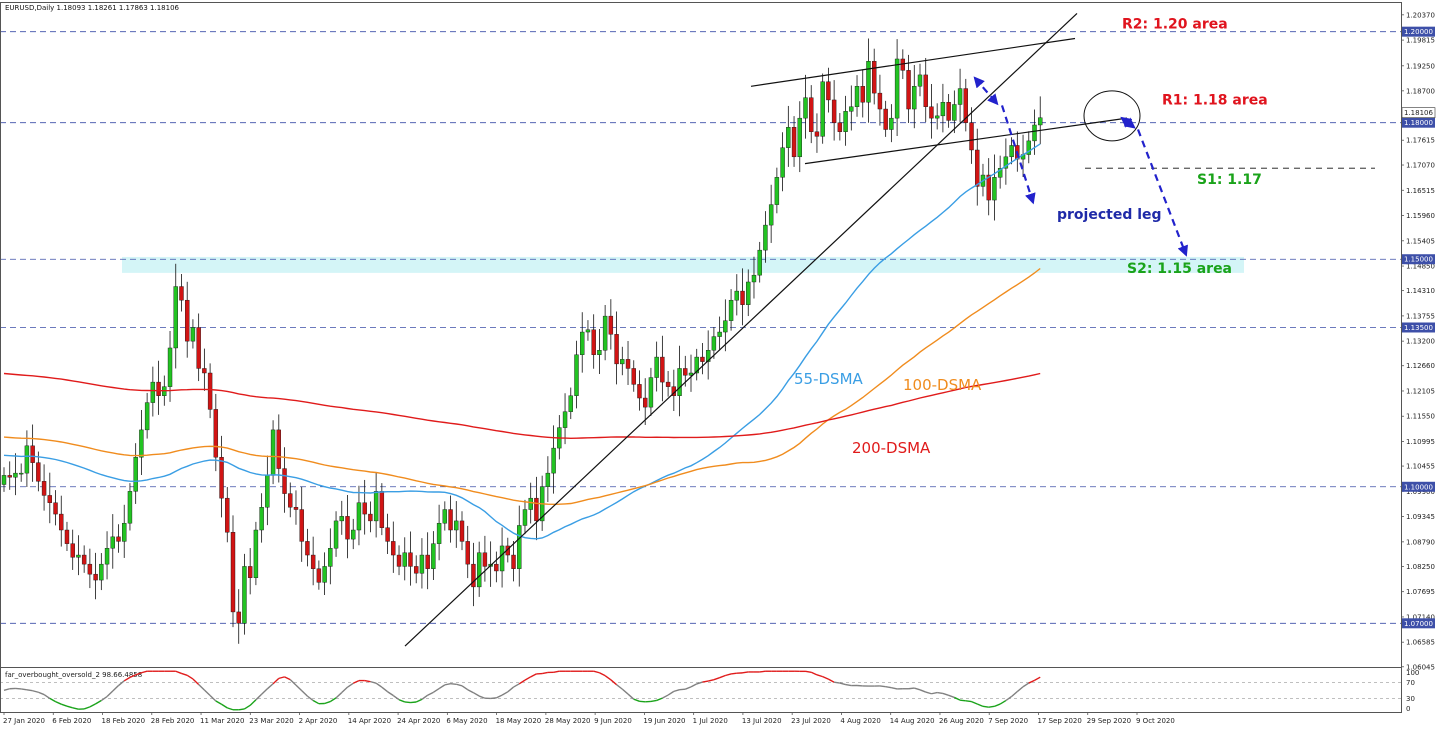 The height and width of the screenshot is (733, 1437). Describe the element at coordinates (418, 721) in the screenshot. I see `x-tick-label: 24 Apr 2020` at that location.